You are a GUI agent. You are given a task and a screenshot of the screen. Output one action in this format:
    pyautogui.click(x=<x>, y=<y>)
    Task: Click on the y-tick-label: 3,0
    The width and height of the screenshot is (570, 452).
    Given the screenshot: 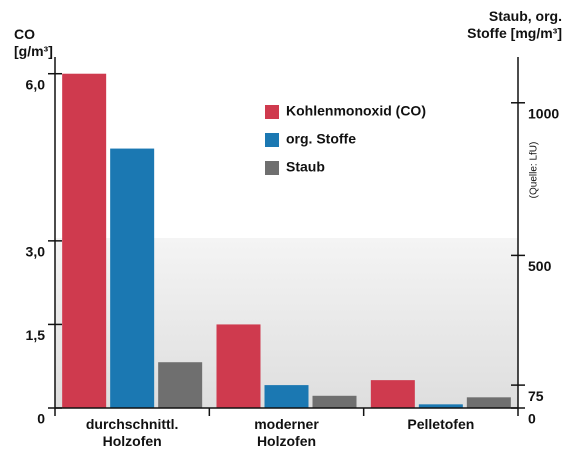 What is the action you would take?
    pyautogui.click(x=36, y=252)
    